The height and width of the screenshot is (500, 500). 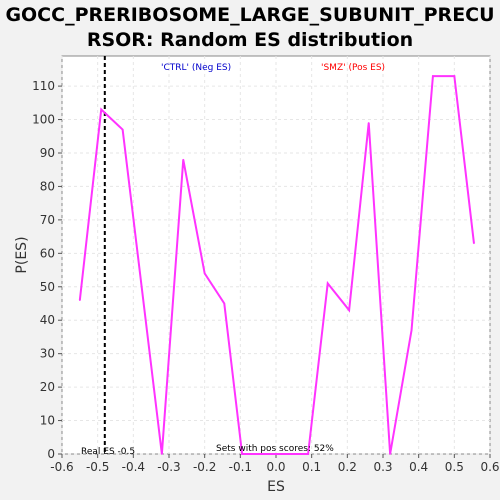 What do you see at coordinates (47, 387) in the screenshot?
I see `y-tick-label: 20` at bounding box center [47, 387].